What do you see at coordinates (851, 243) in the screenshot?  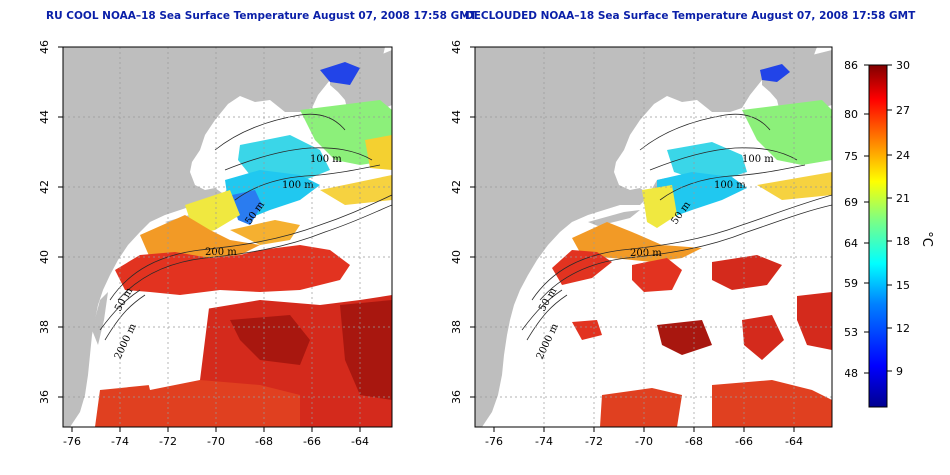 I see `colorbar-f-tick: 64` at bounding box center [851, 243].